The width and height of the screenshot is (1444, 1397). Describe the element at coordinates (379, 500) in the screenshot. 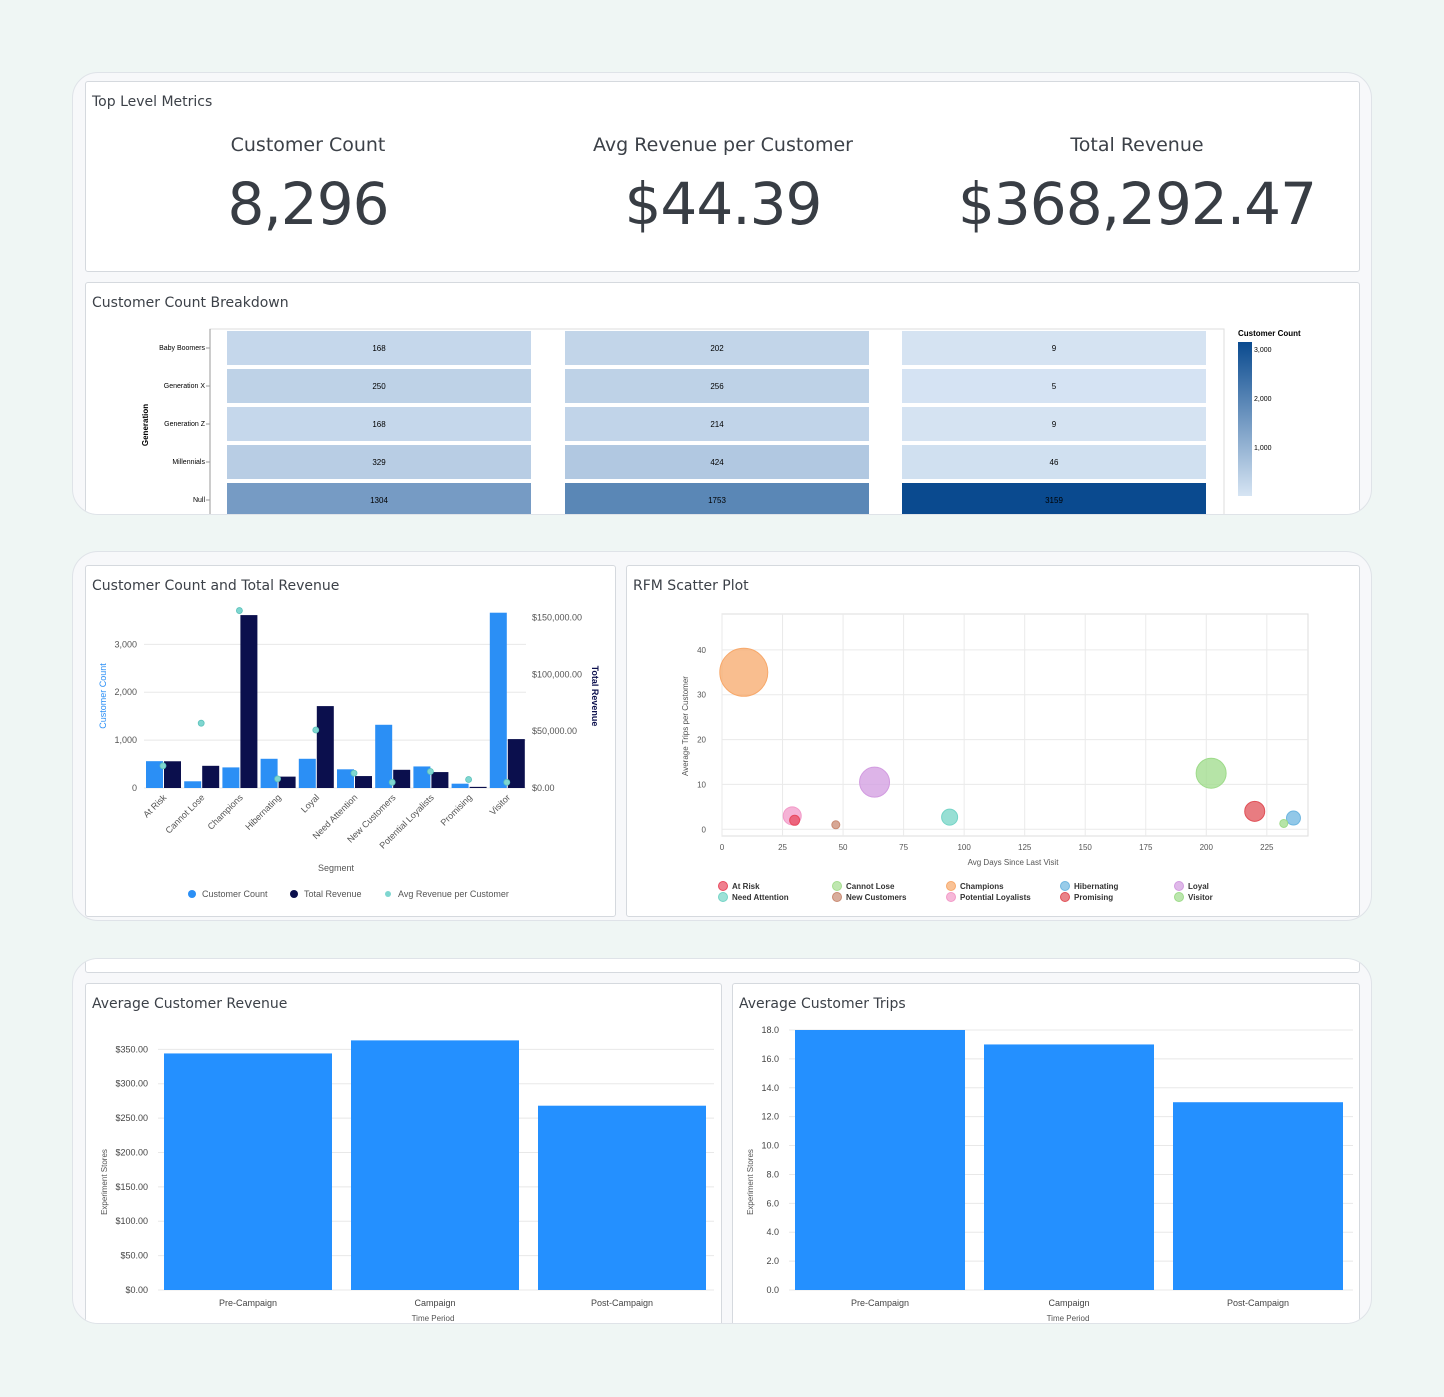

I see `heatmap-cell-label: 1304` at that location.